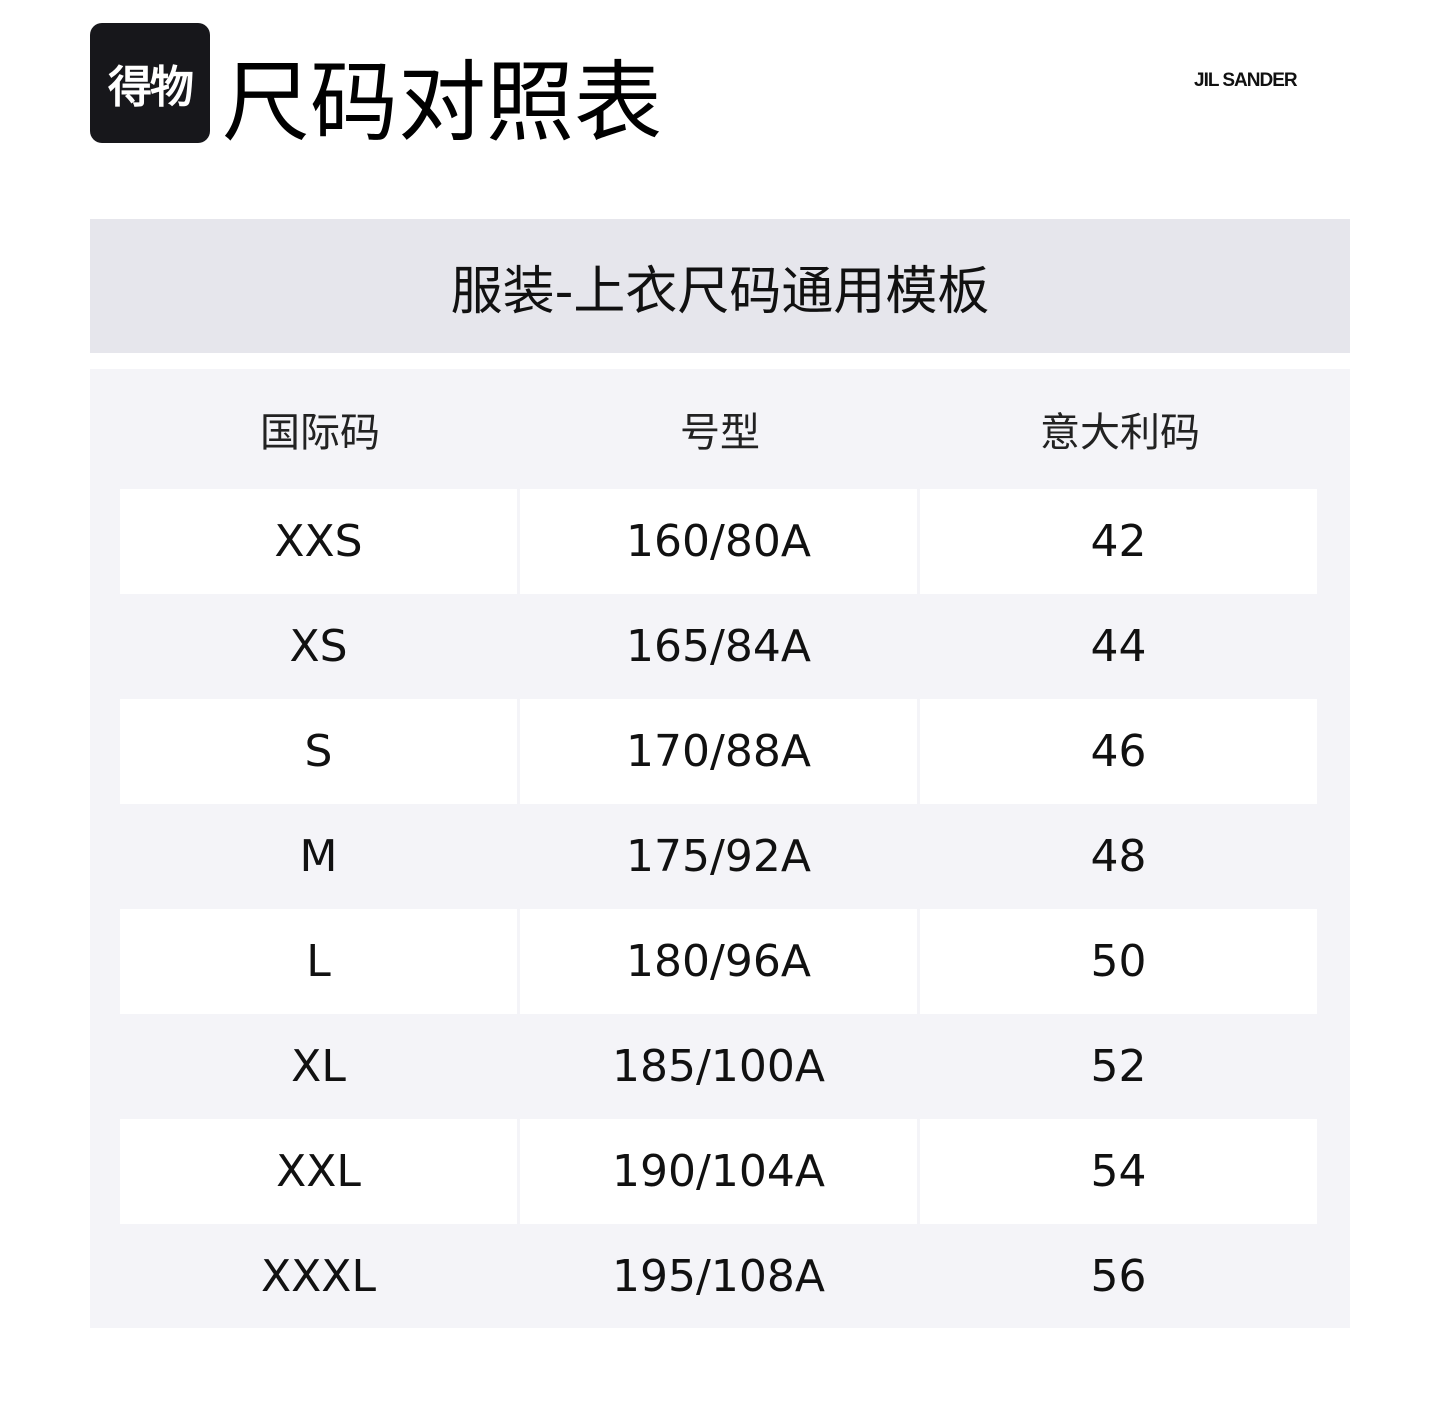 This screenshot has height=1410, width=1443. I want to click on table-cell: 56, so click(1118, 1276).